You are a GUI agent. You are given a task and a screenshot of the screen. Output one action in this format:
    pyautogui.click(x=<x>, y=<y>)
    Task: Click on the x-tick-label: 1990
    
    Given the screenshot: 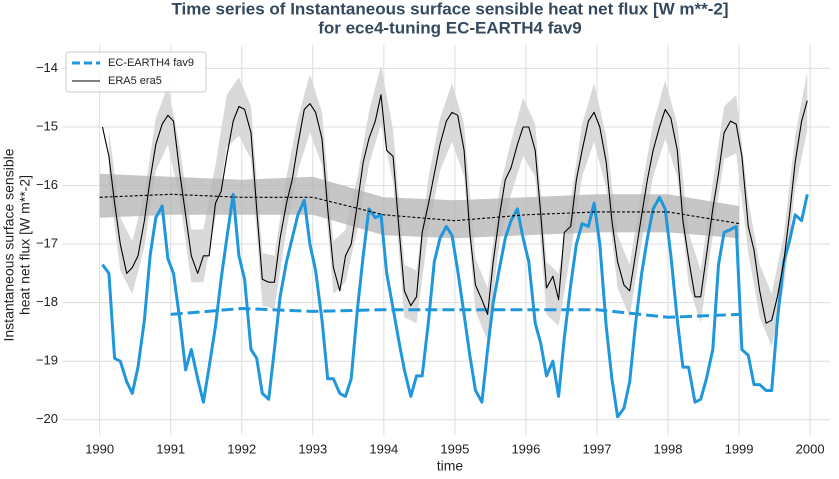 What is the action you would take?
    pyautogui.click(x=99, y=448)
    